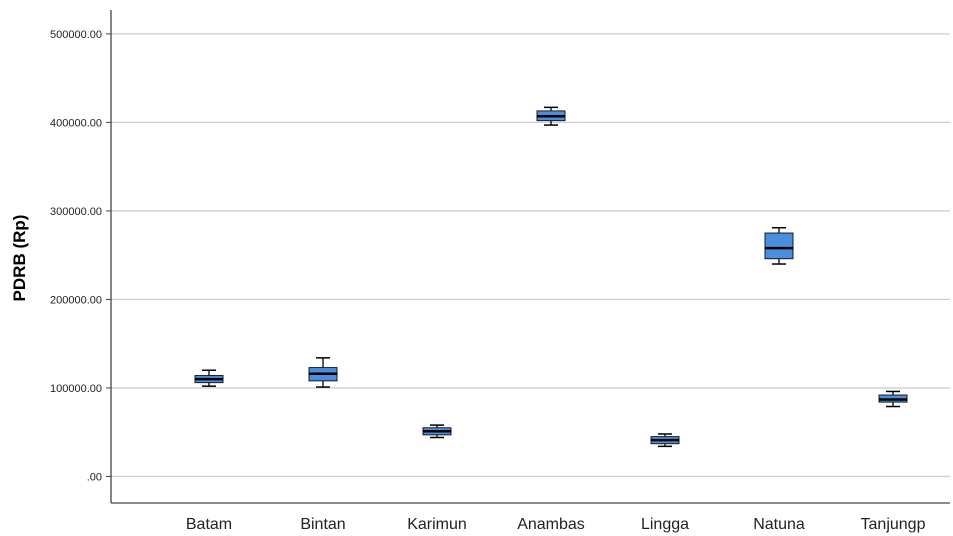 Image resolution: width=953 pixels, height=536 pixels. Describe the element at coordinates (322, 524) in the screenshot. I see `x-tick-label: Bintan` at that location.